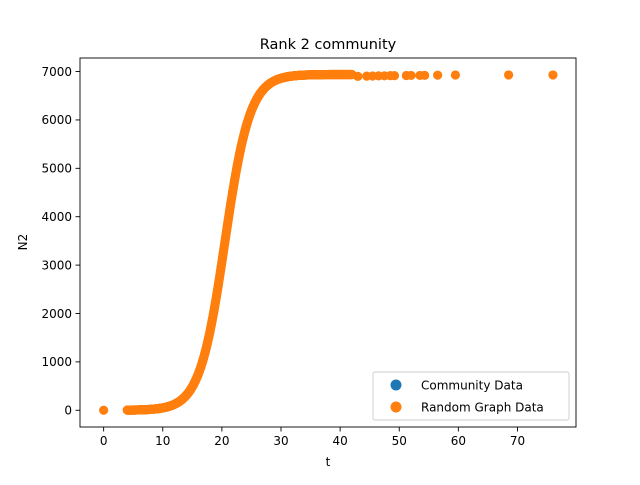  What do you see at coordinates (396, 407) in the screenshot?
I see `legend-marker-random-graph-data` at bounding box center [396, 407].